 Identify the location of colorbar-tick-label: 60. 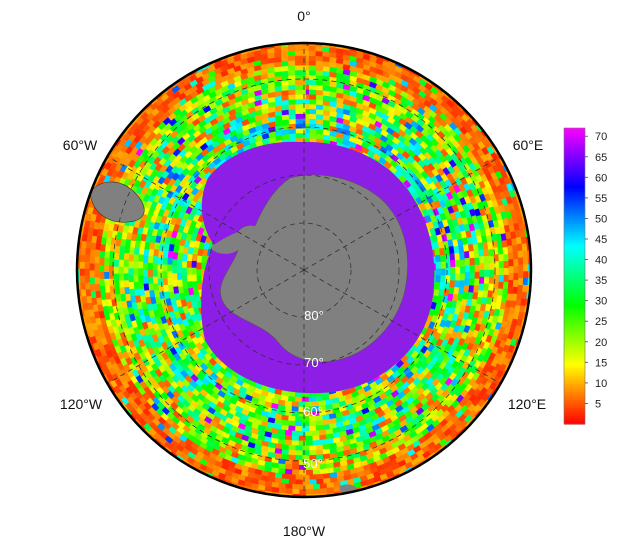
(601, 178).